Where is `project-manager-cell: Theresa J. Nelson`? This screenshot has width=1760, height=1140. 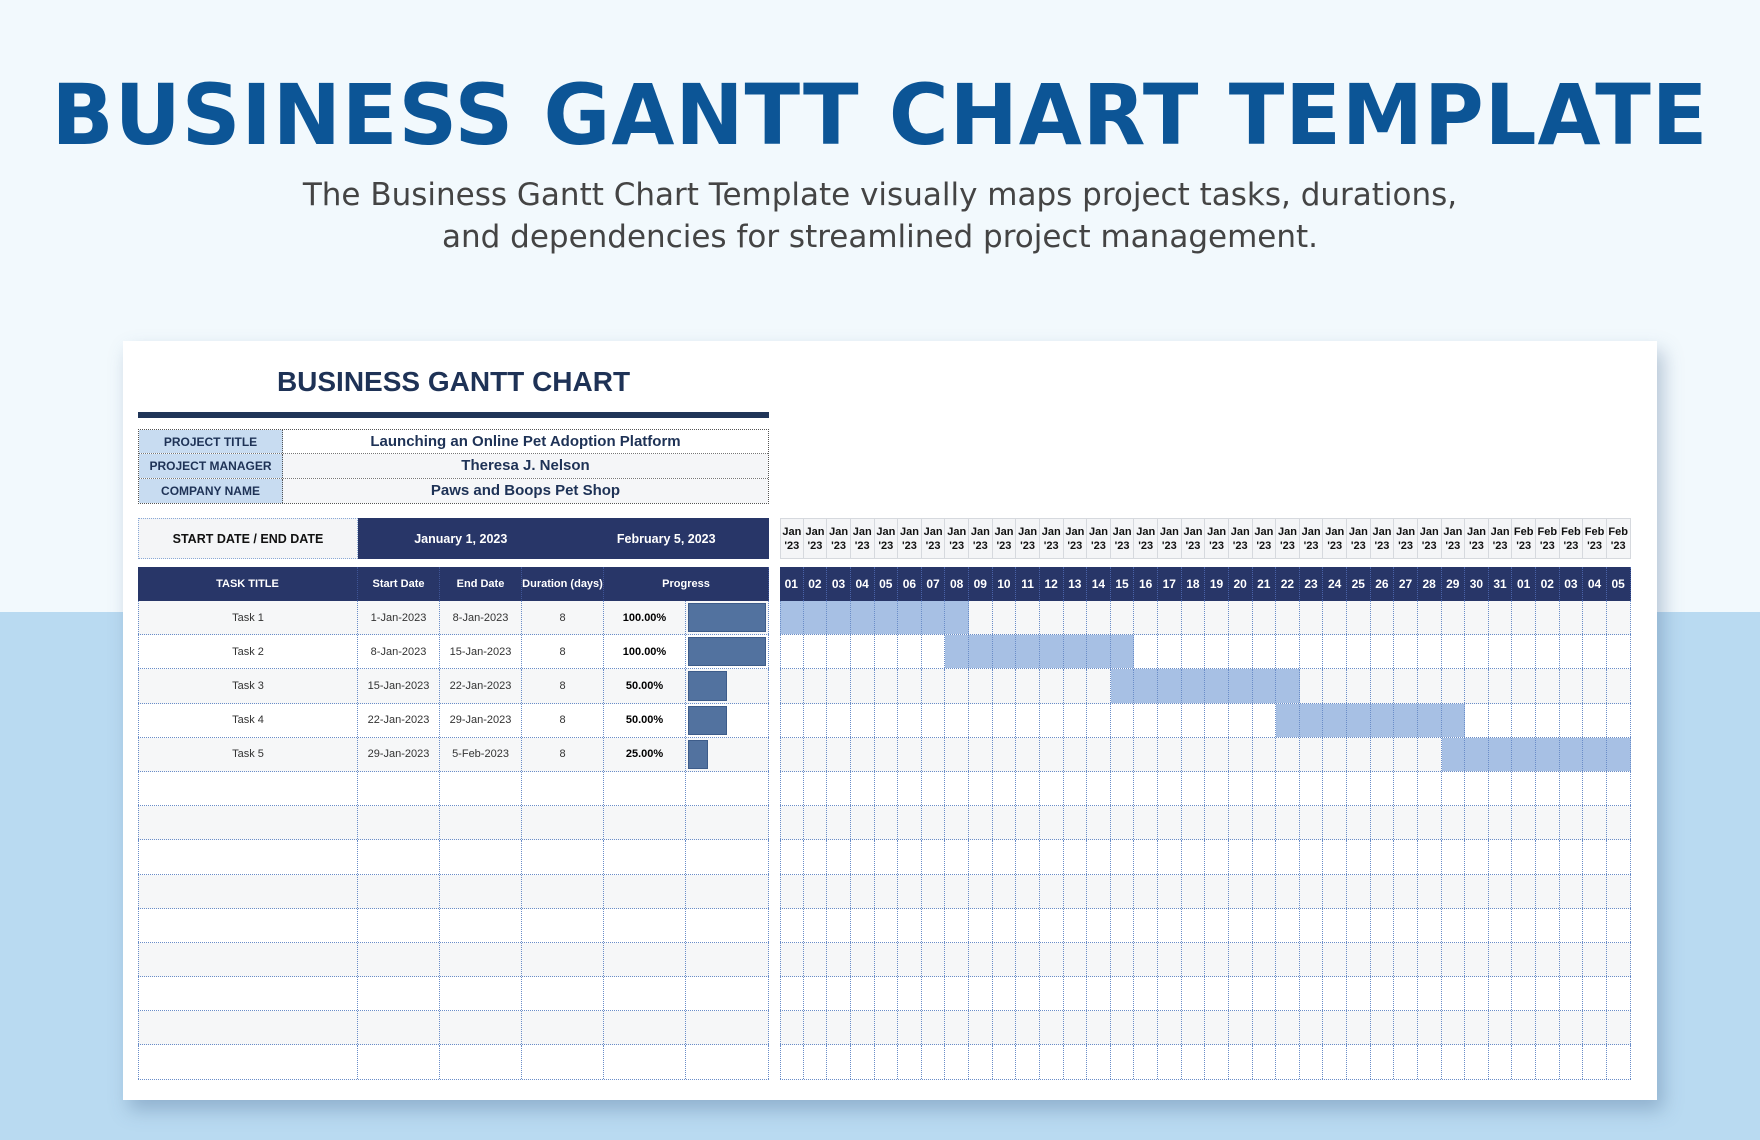 project-manager-cell: Theresa J. Nelson is located at coordinates (525, 466).